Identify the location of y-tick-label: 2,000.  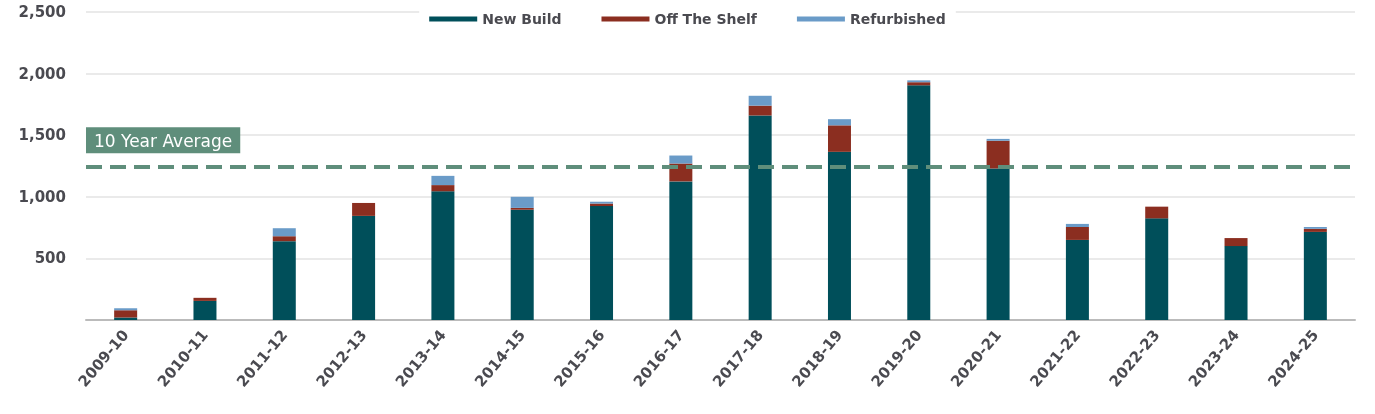
(42, 73).